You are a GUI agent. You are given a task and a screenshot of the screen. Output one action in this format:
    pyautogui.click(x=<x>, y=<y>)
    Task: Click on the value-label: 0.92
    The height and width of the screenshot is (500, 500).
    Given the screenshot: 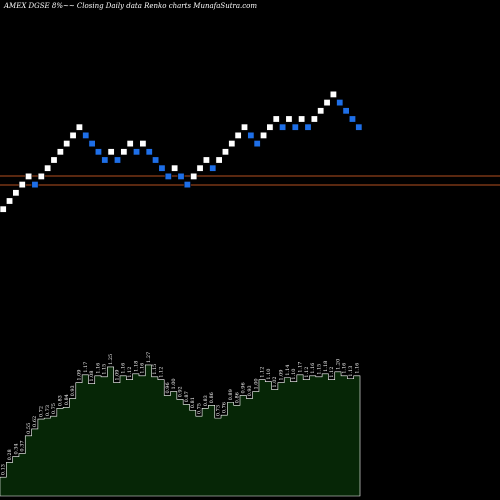 What is the action you would take?
    pyautogui.click(x=181, y=391)
    